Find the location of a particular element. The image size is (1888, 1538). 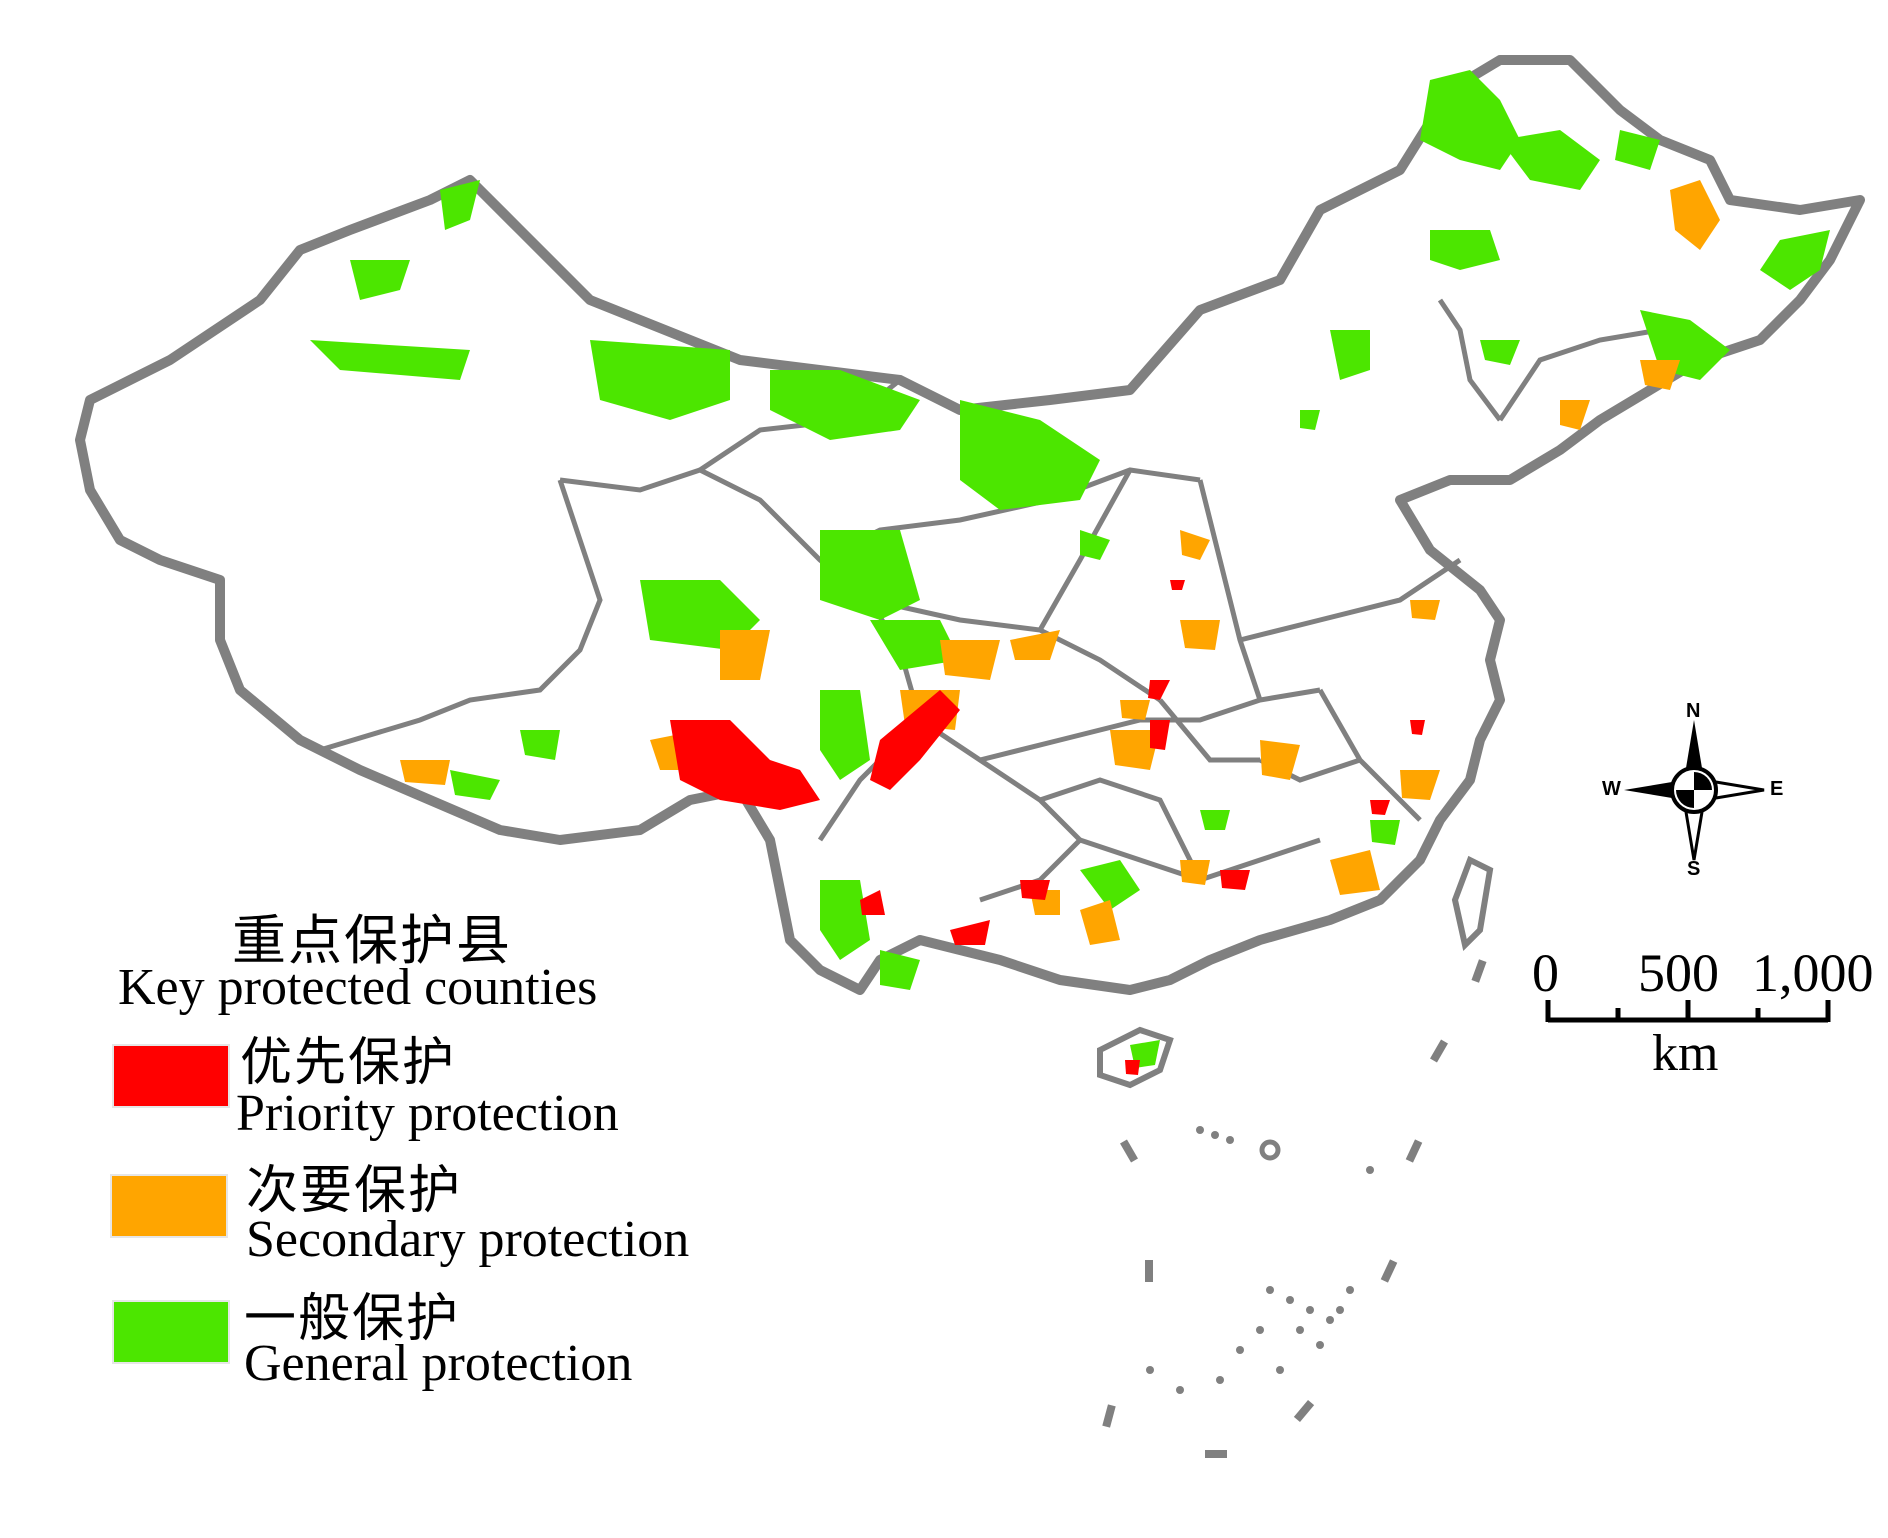

scale-unit: km is located at coordinates (1685, 1053).